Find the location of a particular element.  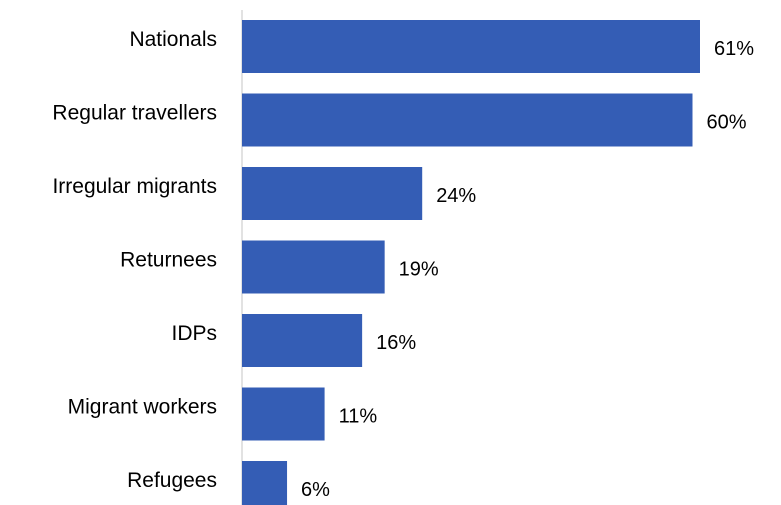

value-label-1: 60% is located at coordinates (726, 122).